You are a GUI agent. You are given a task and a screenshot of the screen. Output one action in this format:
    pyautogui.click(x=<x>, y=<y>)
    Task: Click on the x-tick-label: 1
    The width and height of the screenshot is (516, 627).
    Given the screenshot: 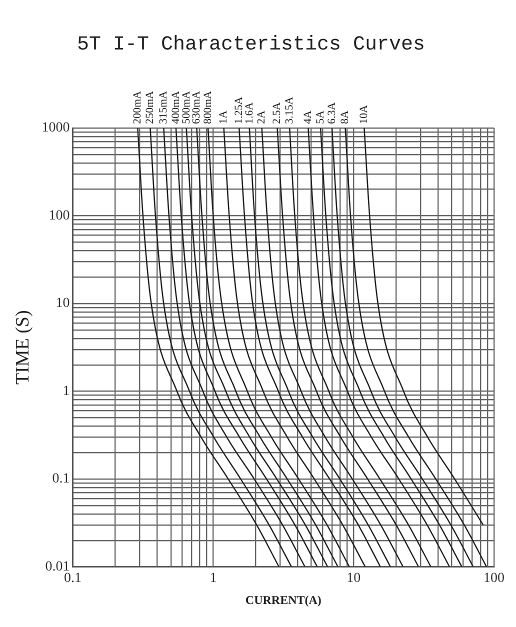 What is the action you would take?
    pyautogui.click(x=213, y=578)
    